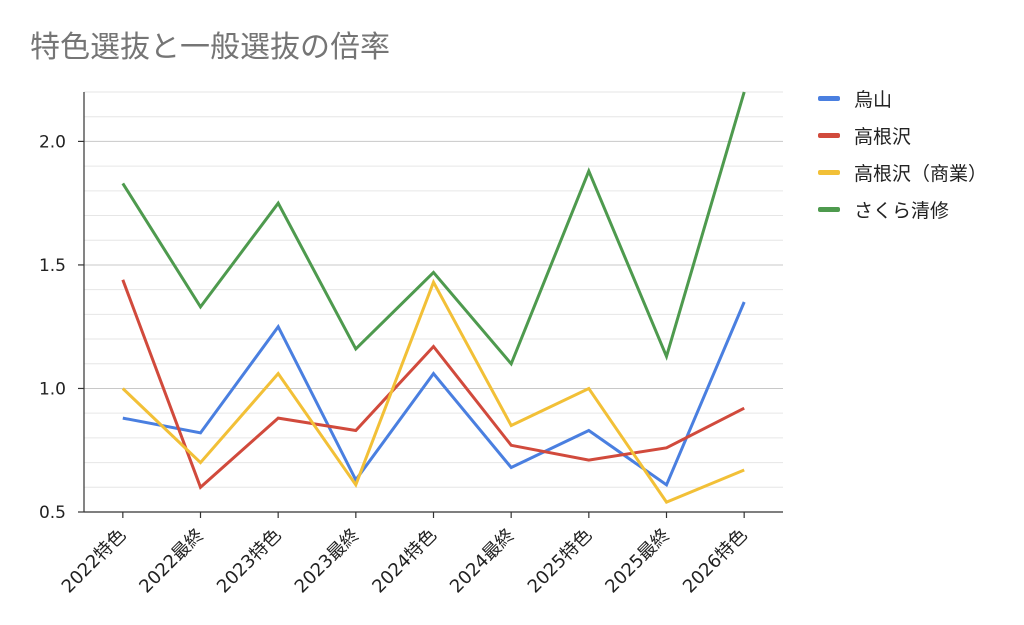 The image size is (1024, 625). I want to click on x-tick-label: 2024特色, so click(404, 561).